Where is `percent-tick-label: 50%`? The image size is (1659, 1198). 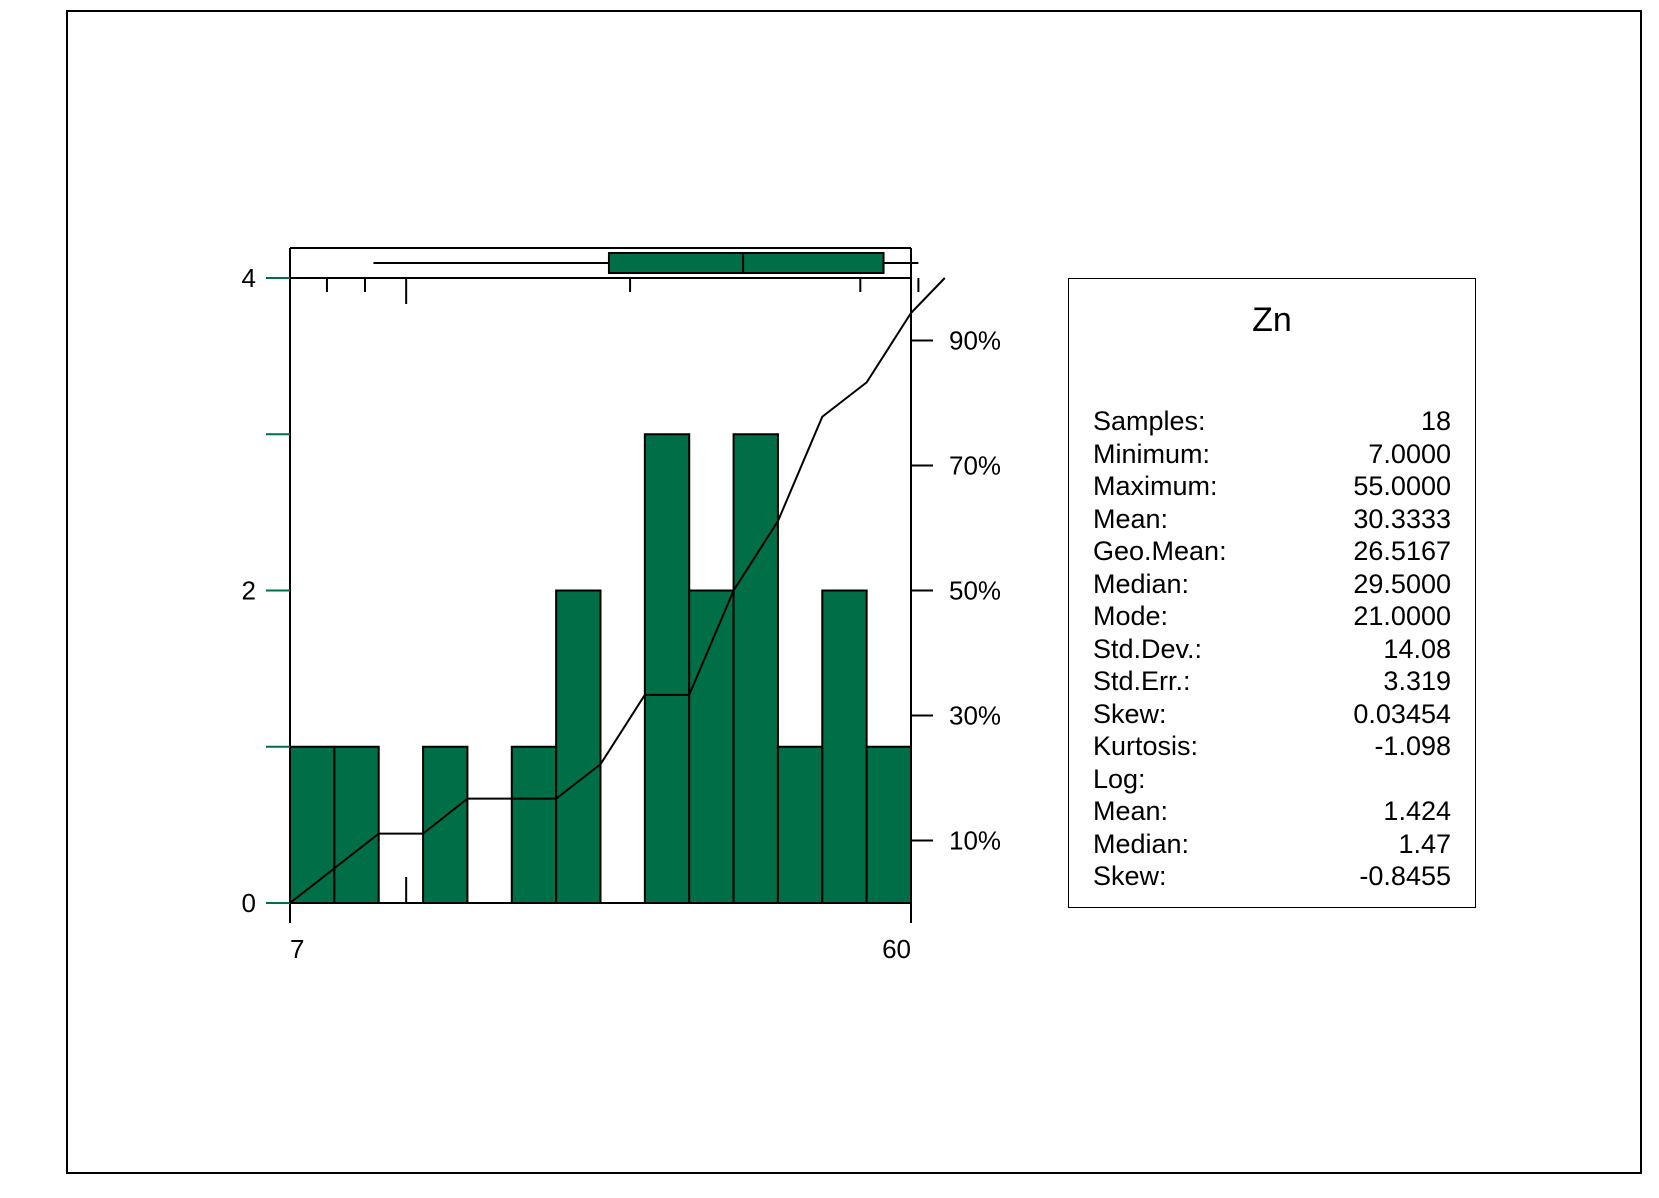
percent-tick-label: 50% is located at coordinates (975, 591).